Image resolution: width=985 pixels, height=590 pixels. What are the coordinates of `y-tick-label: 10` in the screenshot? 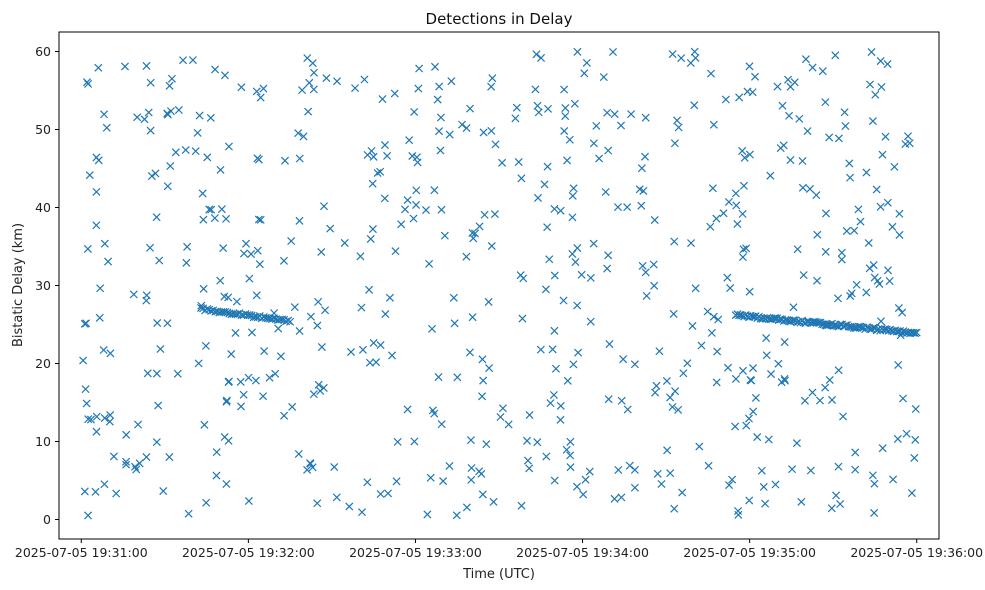 It's located at (43, 441).